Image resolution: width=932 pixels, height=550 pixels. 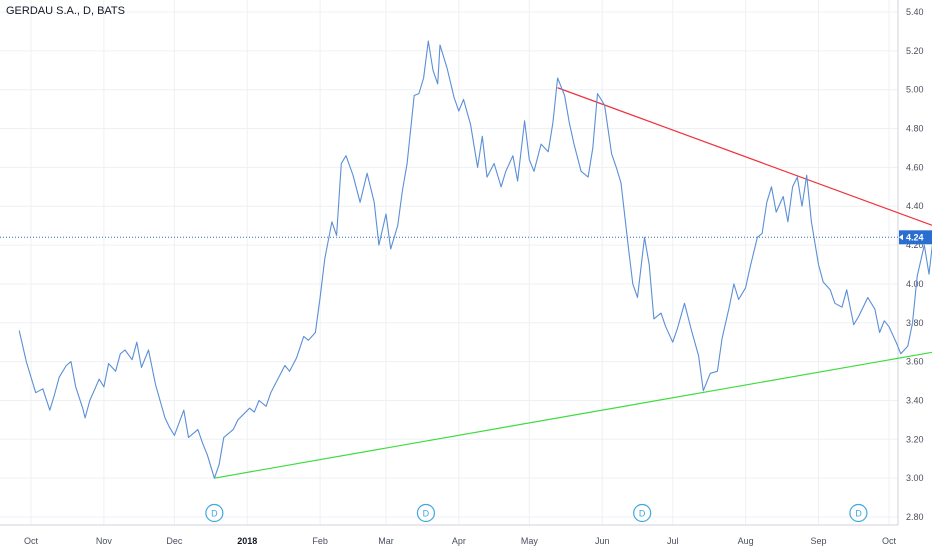 I want to click on x-tick-label: Dec, so click(x=174, y=541).